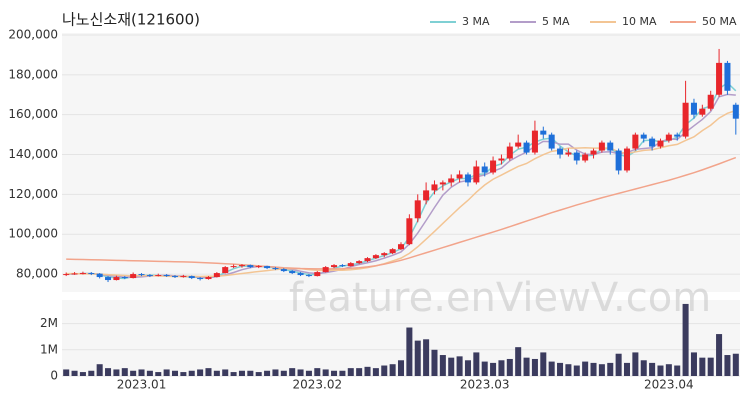 The height and width of the screenshot is (404, 750). What do you see at coordinates (639, 21) in the screenshot?
I see `legend-label: 10 MA` at bounding box center [639, 21].